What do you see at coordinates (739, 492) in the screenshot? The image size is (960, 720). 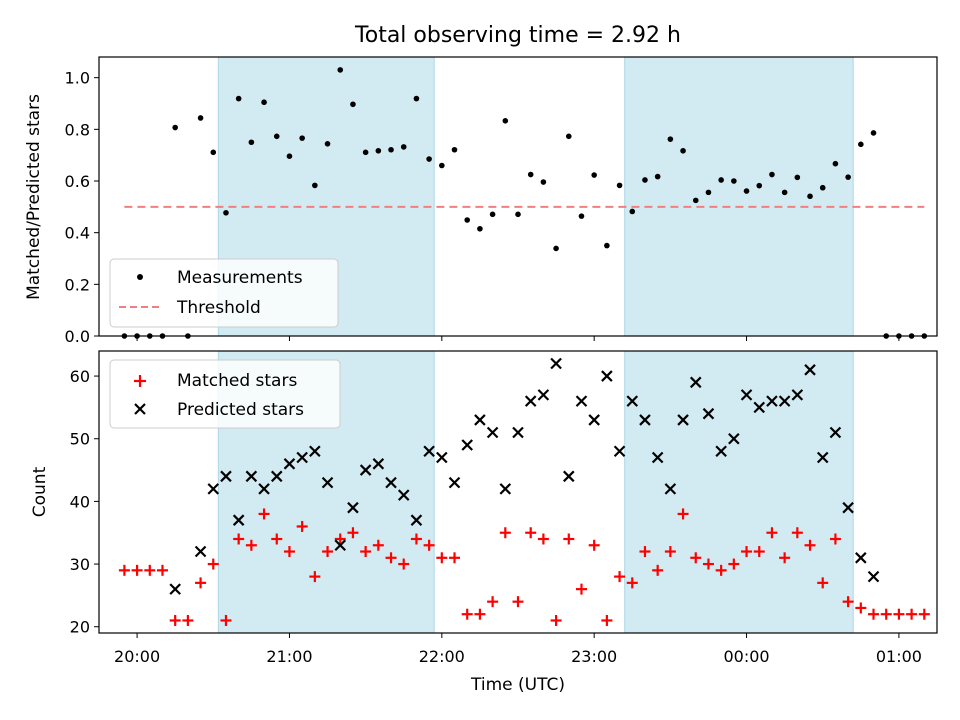 I see `night-band` at bounding box center [739, 492].